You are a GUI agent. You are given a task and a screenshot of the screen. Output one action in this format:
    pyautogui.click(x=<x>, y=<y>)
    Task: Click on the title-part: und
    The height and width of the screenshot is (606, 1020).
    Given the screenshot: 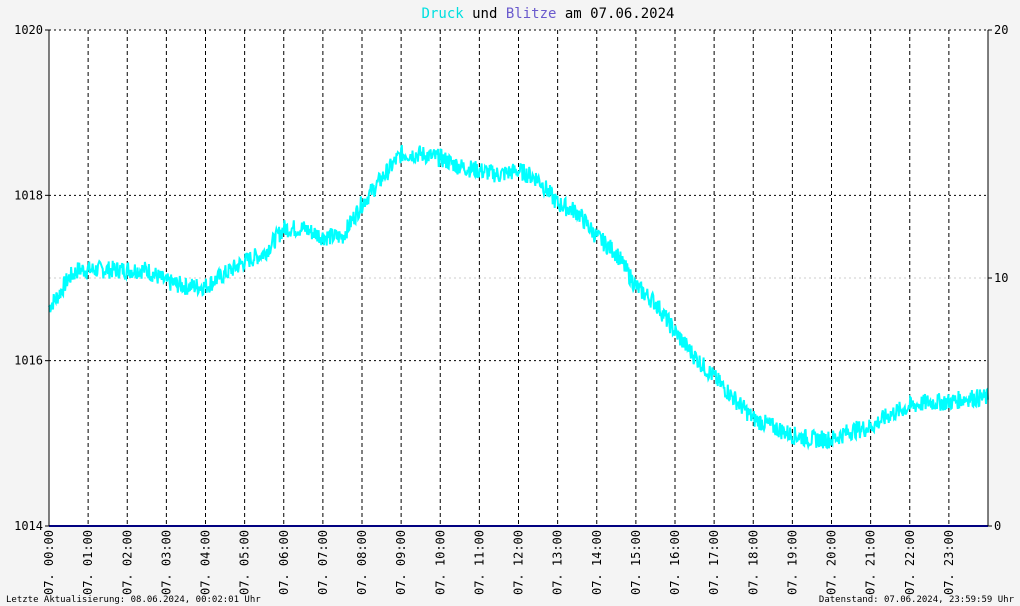 What is the action you would take?
    pyautogui.click(x=485, y=14)
    